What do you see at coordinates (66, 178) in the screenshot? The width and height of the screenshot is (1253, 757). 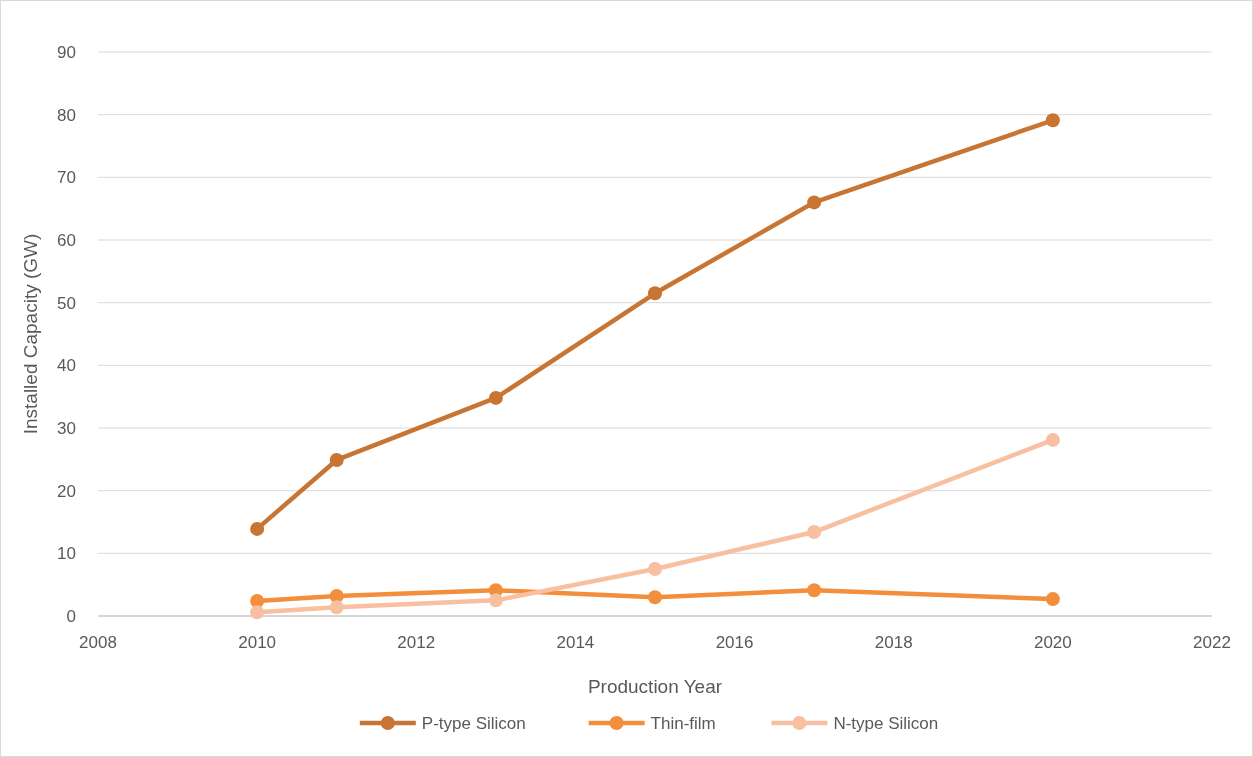 I see `y-tick-label: 70` at bounding box center [66, 178].